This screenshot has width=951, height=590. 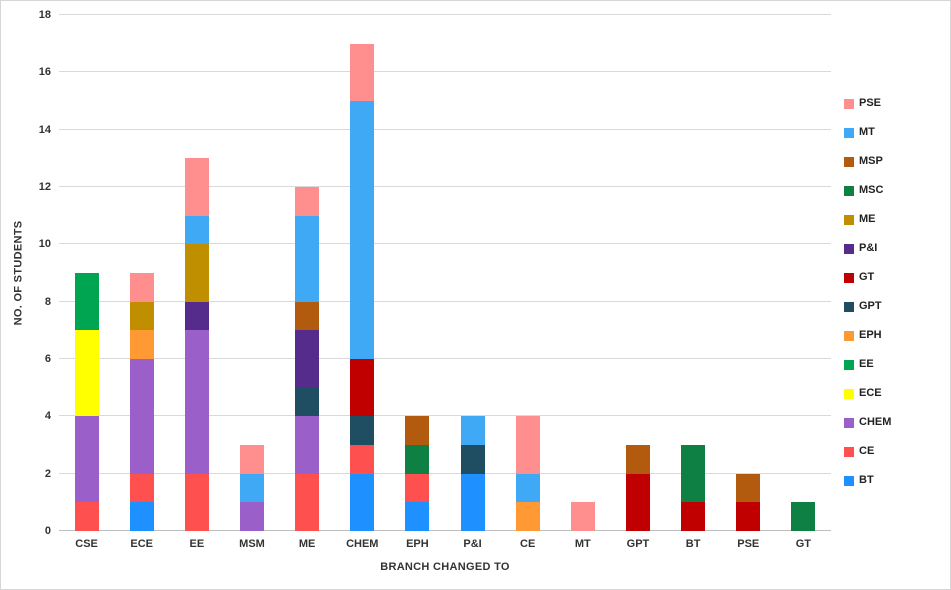 What do you see at coordinates (472, 544) in the screenshot?
I see `x-tick-label-P&I: P&I` at bounding box center [472, 544].